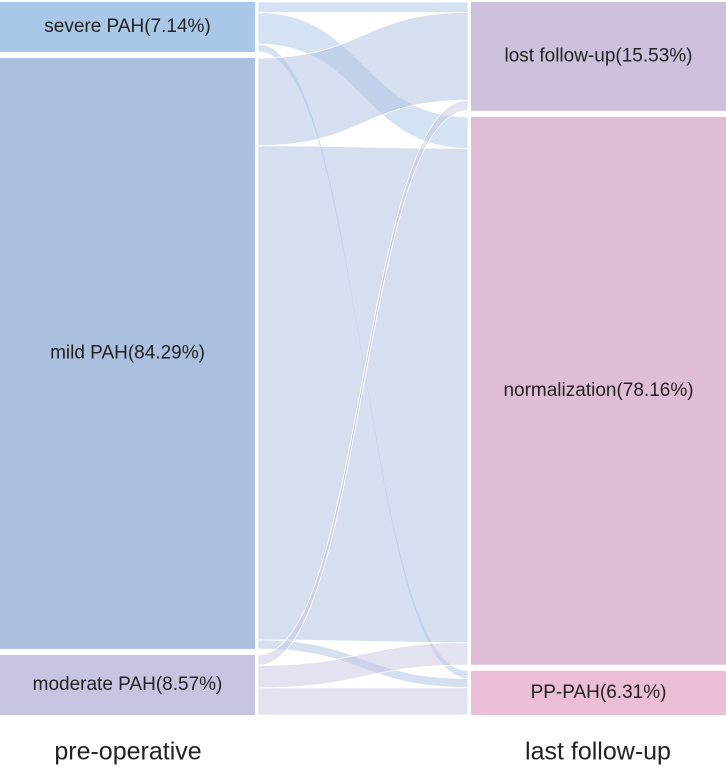 Image resolution: width=726 pixels, height=770 pixels. I want to click on node-label: severe PAH(7.14%), so click(127, 26).